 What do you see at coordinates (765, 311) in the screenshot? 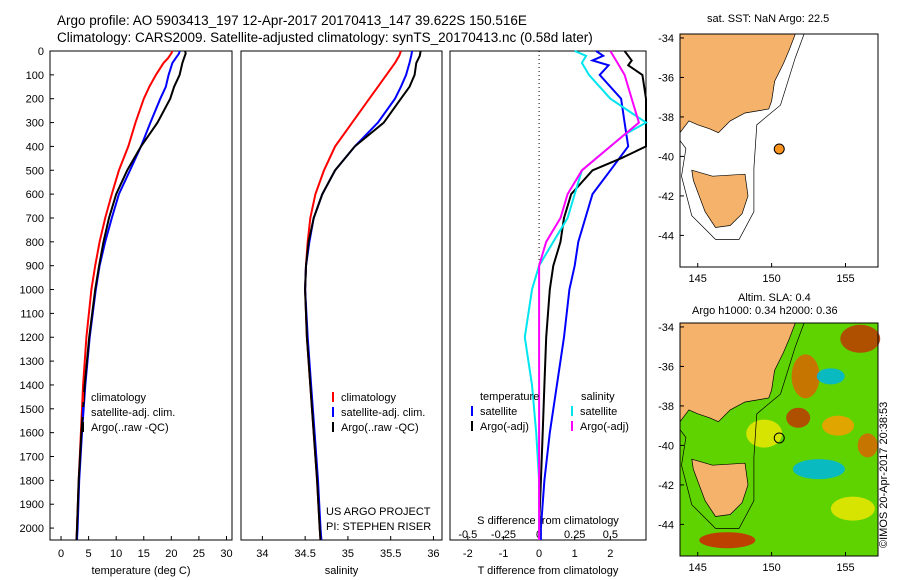
I see `sla-map-subtitle: Argo h1000: 0.34 h2000: 0.36` at bounding box center [765, 311].